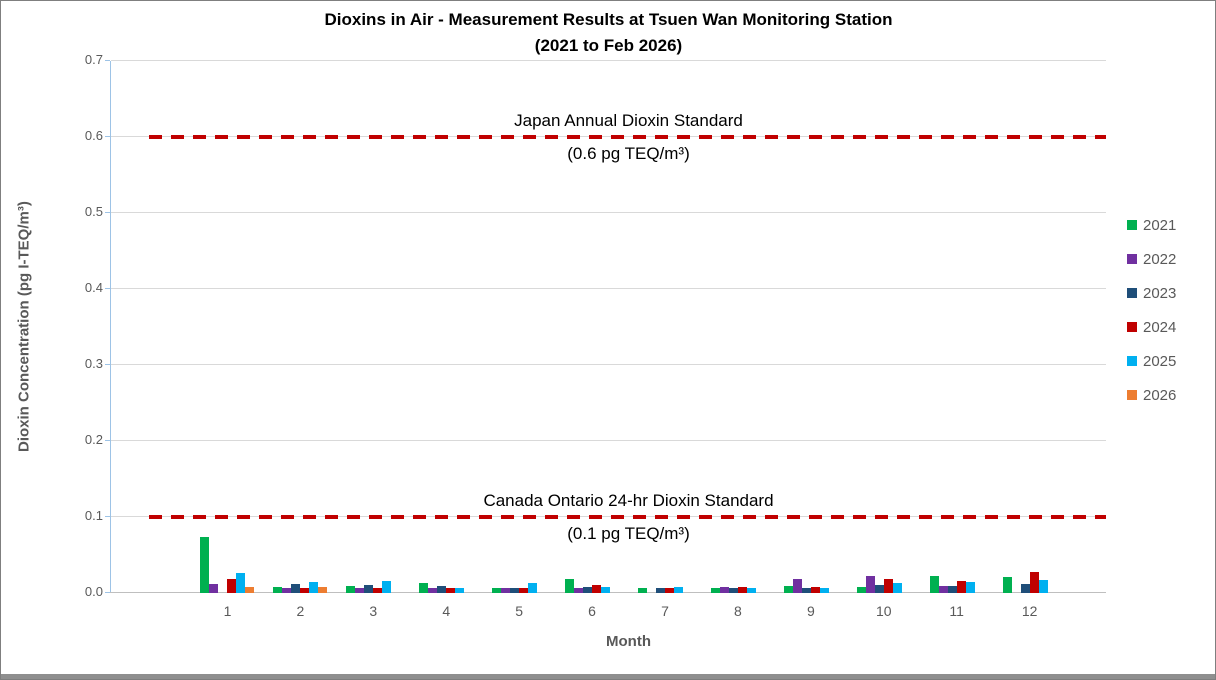 The height and width of the screenshot is (680, 1216). I want to click on y-tick-label-0.0: 0.0, so click(93, 591).